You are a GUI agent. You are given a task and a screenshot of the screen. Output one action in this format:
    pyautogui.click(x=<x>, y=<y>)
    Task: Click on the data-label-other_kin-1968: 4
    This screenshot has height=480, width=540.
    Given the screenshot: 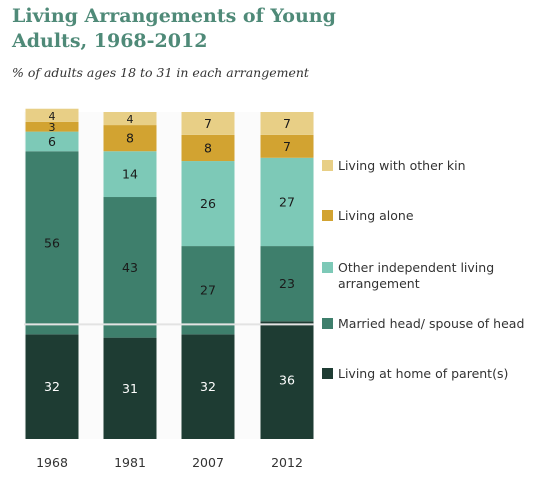 What is the action you would take?
    pyautogui.click(x=52, y=116)
    